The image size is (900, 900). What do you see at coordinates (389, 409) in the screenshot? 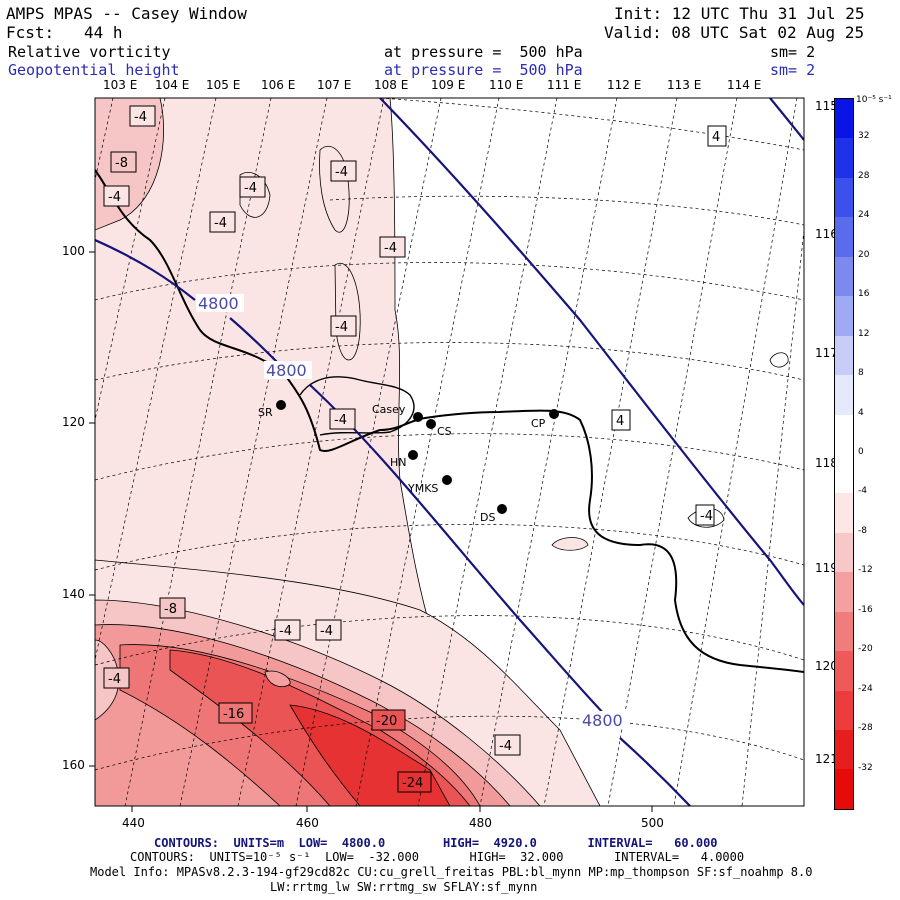
I see `station-label: Casey` at bounding box center [389, 409].